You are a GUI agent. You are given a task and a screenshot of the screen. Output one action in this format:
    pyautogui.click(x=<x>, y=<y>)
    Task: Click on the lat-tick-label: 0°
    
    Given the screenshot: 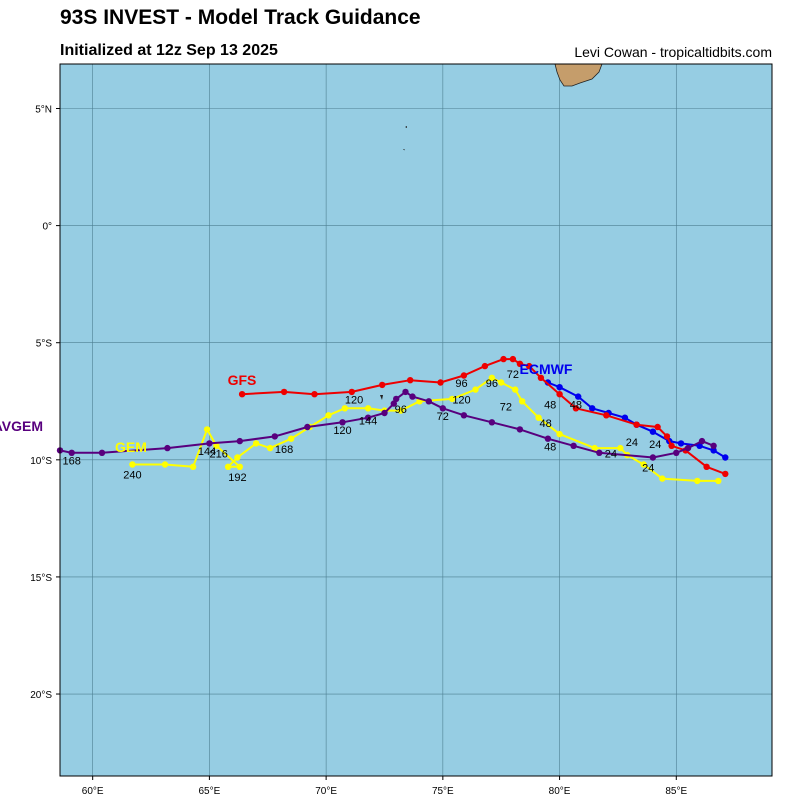 What is the action you would take?
    pyautogui.click(x=47, y=227)
    